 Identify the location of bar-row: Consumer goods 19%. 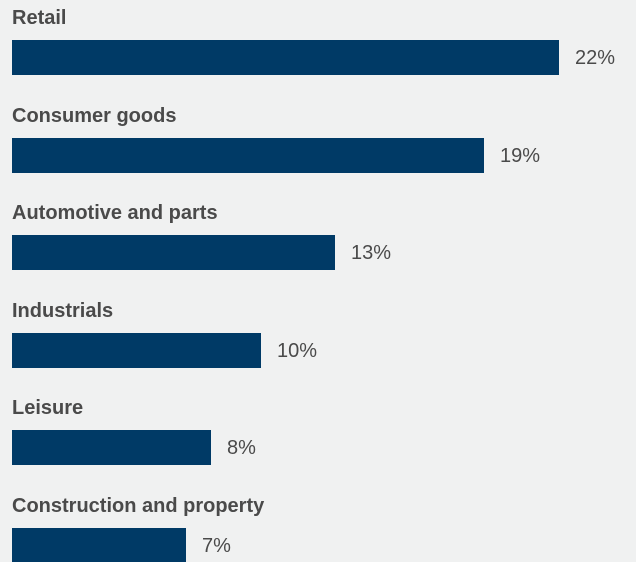
(322, 144).